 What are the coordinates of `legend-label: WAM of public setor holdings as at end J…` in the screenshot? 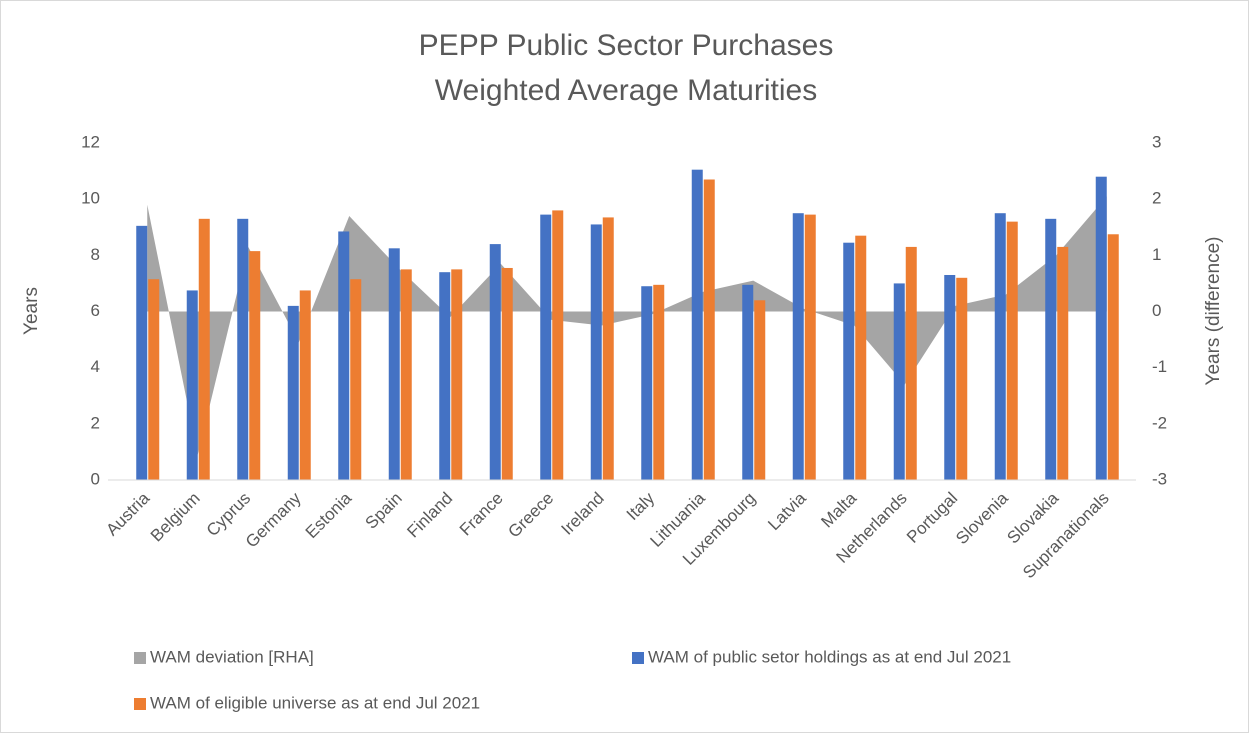 It's located at (829, 656).